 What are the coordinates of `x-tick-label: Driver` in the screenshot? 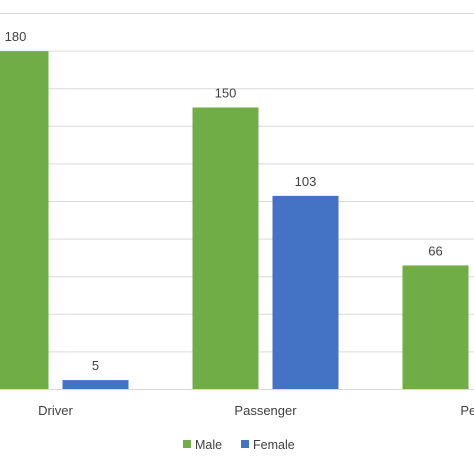 It's located at (55, 410).